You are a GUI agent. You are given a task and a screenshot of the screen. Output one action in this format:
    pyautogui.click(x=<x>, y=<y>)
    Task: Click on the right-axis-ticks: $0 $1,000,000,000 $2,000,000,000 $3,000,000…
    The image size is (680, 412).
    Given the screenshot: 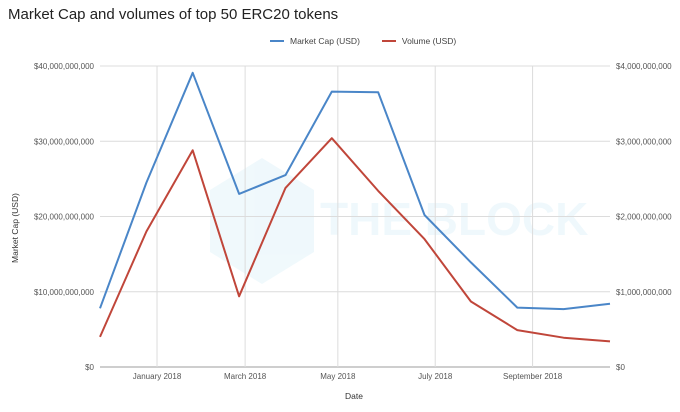 What is the action you would take?
    pyautogui.click(x=644, y=217)
    